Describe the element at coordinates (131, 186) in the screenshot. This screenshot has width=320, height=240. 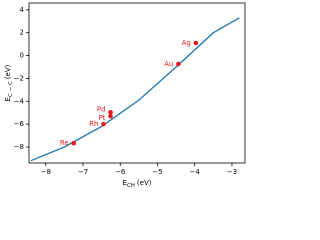
I see `x-label-sub: CH` at that location.